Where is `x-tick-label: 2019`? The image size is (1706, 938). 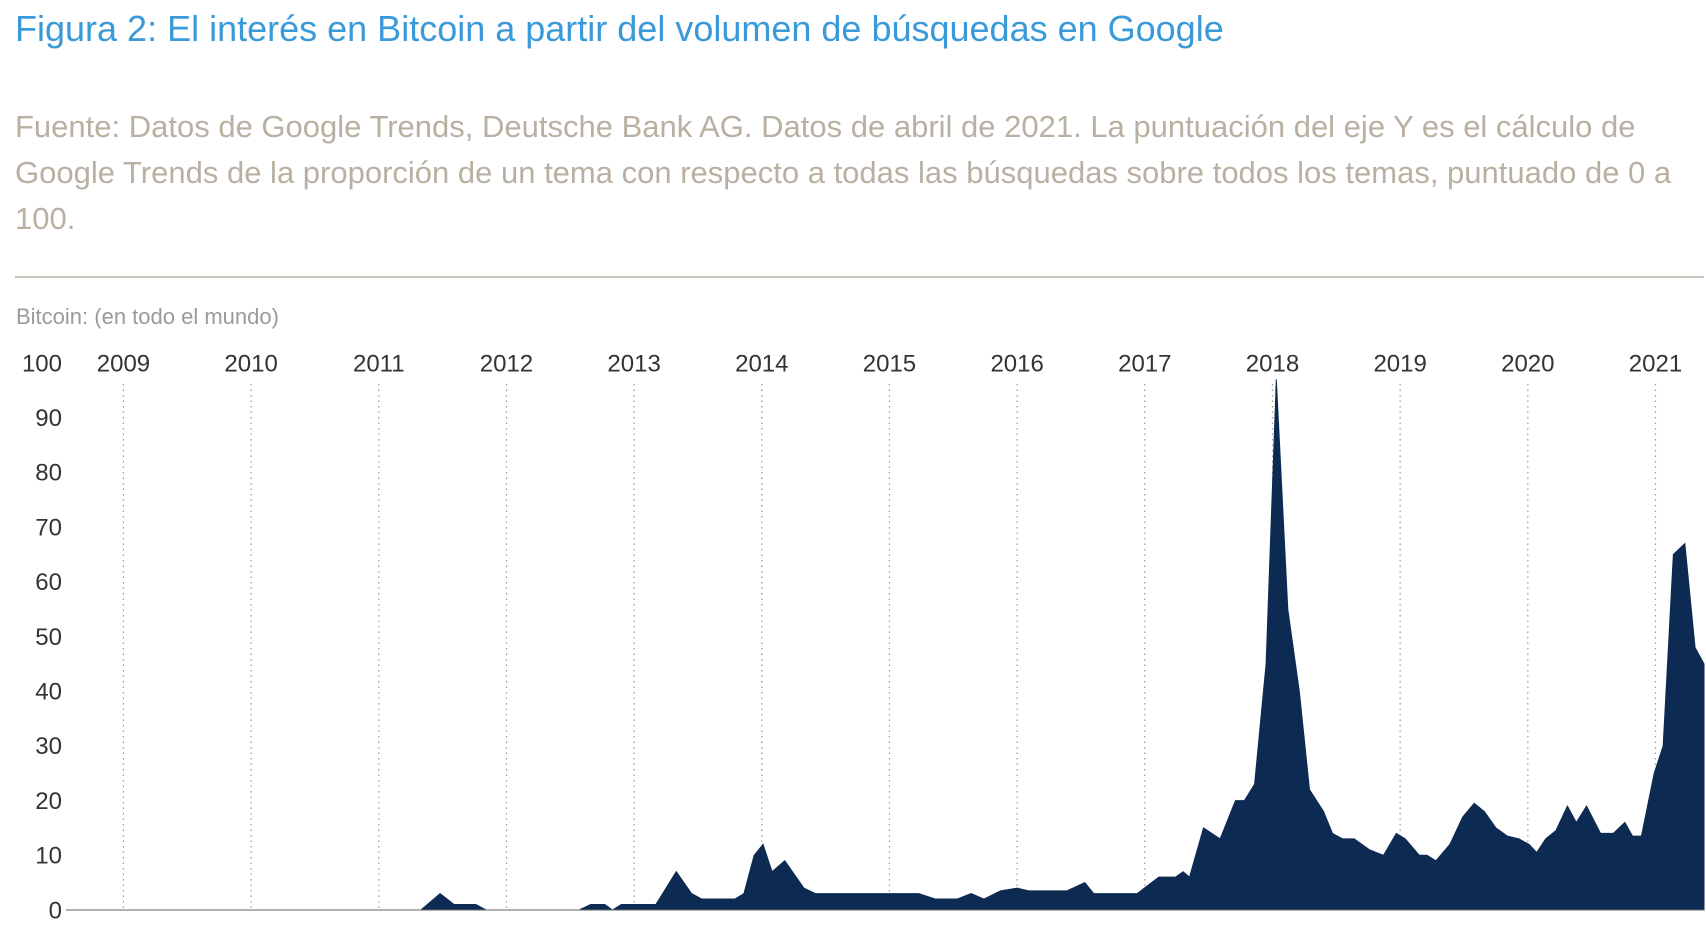 x-tick-label: 2019 is located at coordinates (1399, 363).